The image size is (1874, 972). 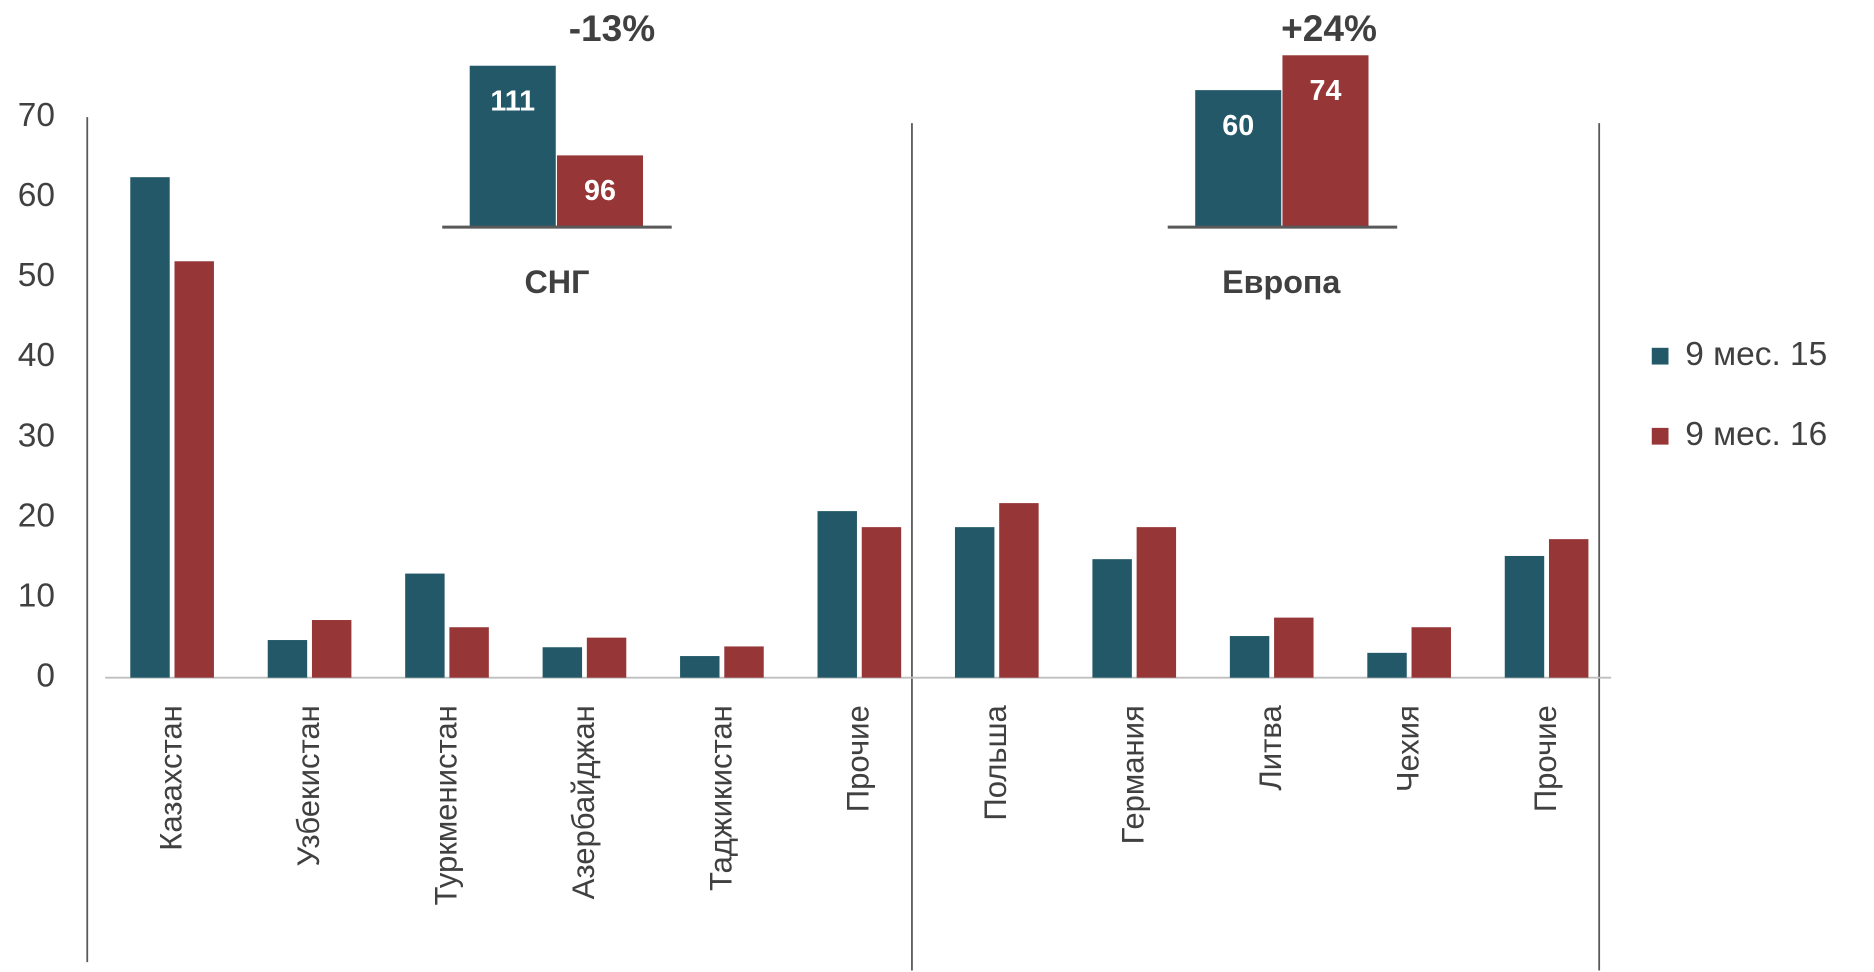 I want to click on inset-title: СНГ, so click(x=557, y=282).